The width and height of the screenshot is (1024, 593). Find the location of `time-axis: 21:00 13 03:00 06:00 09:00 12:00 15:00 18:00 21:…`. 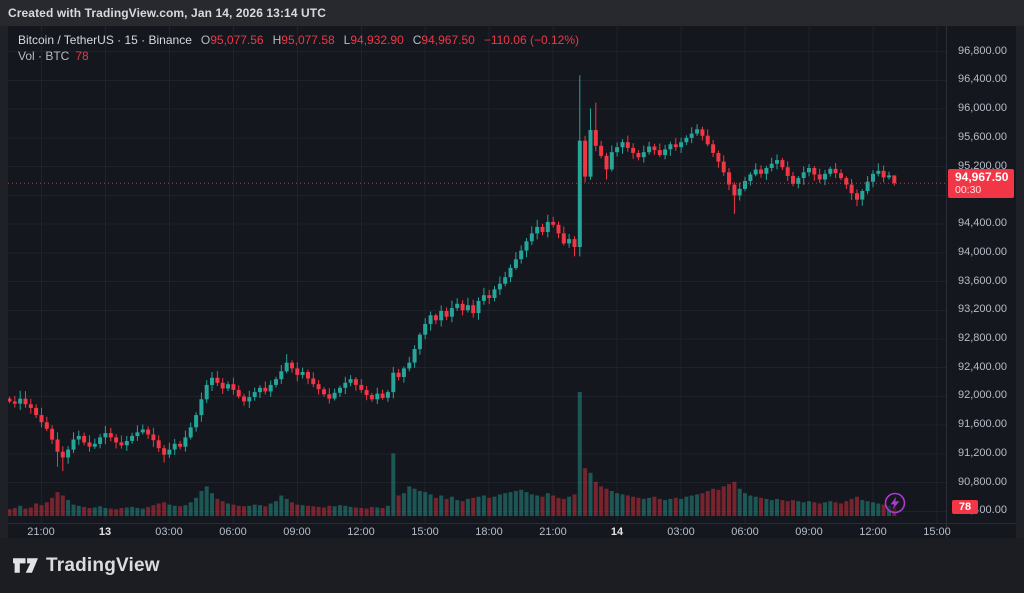

time-axis: 21:00 13 03:00 06:00 09:00 12:00 15:00 18:00 21:… is located at coordinates (512, 530).